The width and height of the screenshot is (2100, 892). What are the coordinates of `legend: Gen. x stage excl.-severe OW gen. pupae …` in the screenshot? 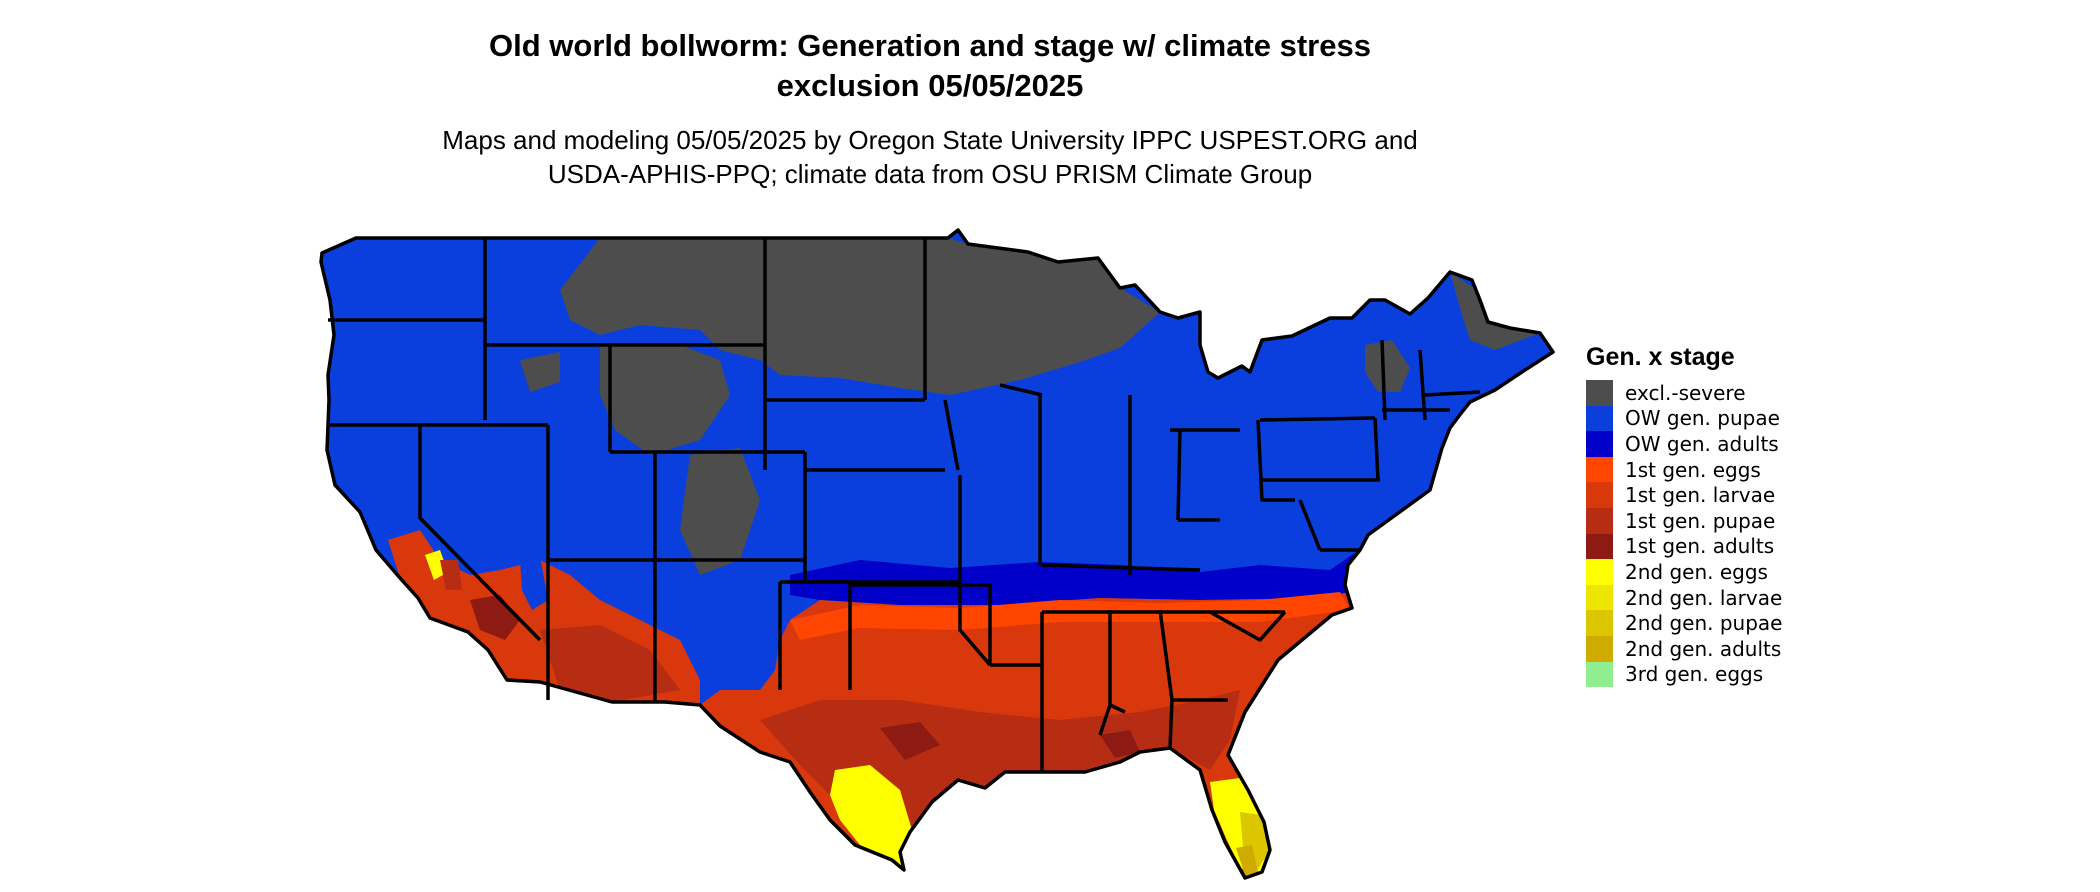 It's located at (1684, 514).